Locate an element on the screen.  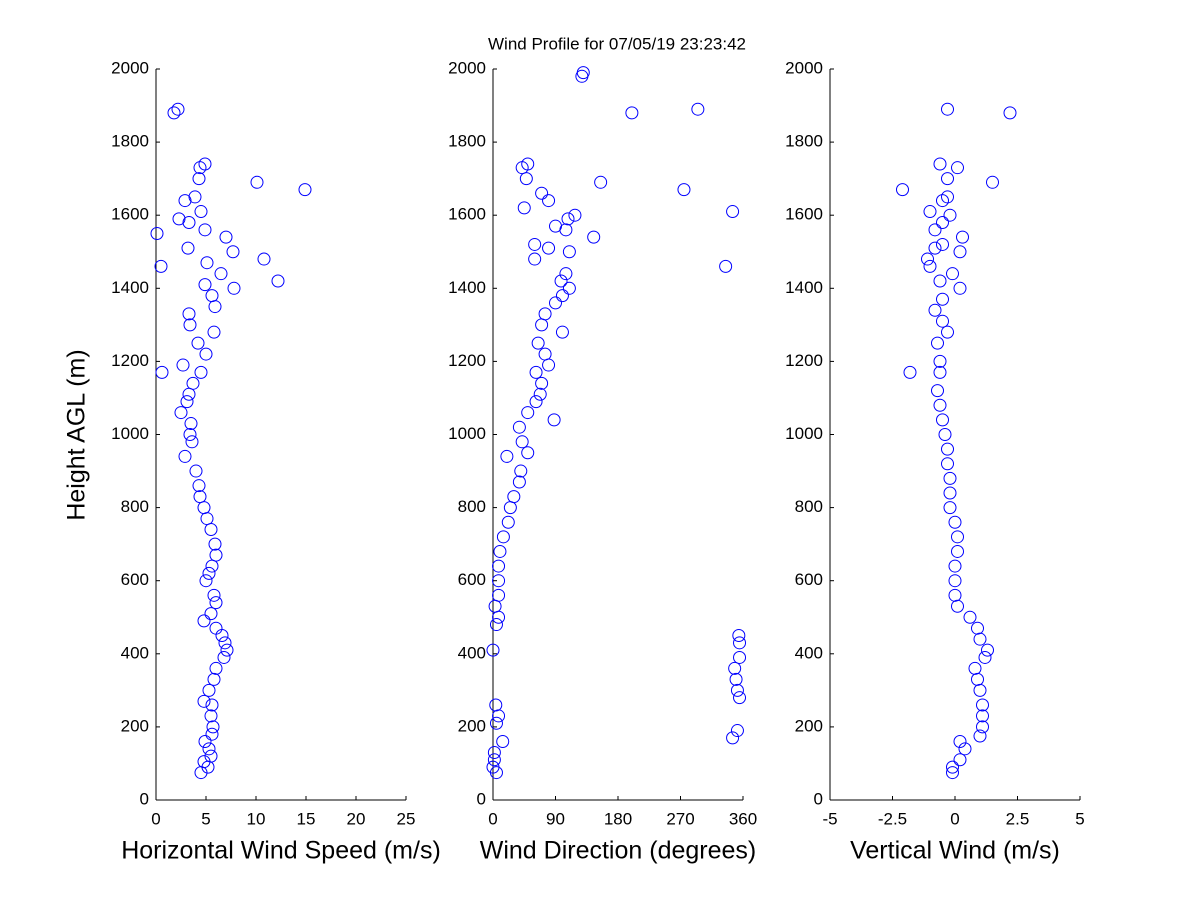
y-tick-label: 400 is located at coordinates (135, 652).